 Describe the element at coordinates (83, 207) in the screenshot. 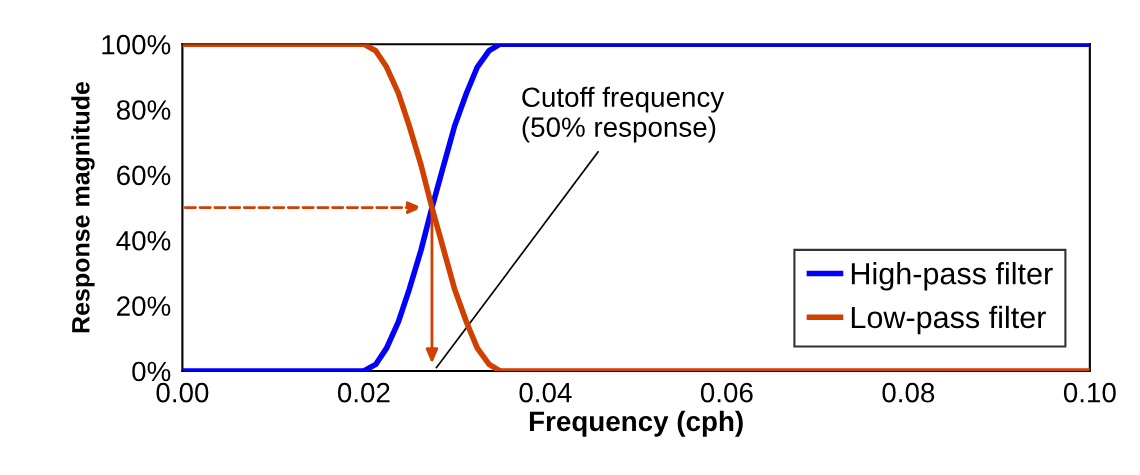

I see `y-axis-title: Response magnitude` at that location.